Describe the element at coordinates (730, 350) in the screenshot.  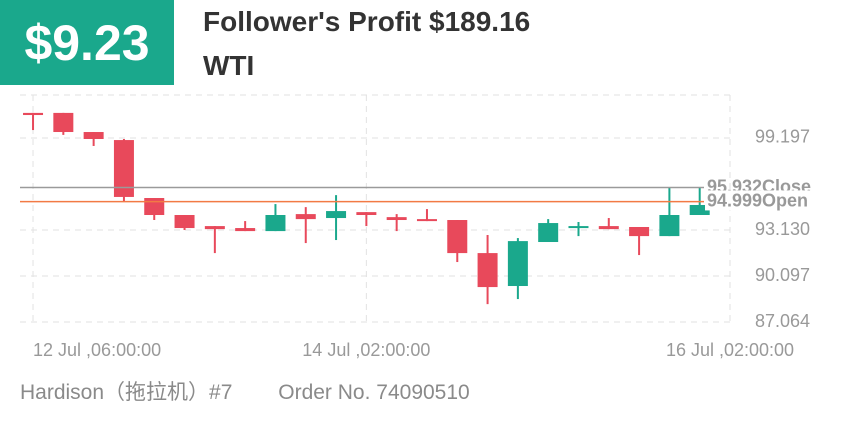
I see `x-tick-label: 16 Jul ,02:00:00` at that location.